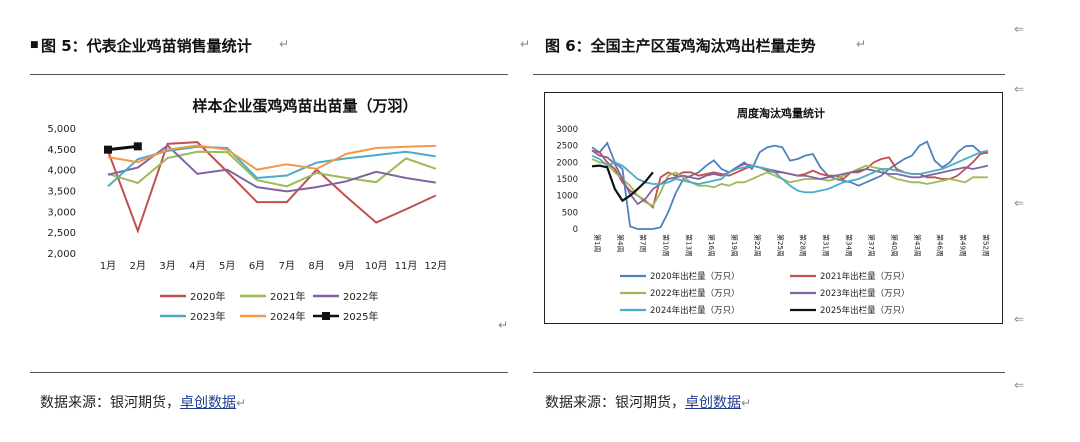 The width and height of the screenshot is (1080, 442). I want to click on y-tick-label: 3000, so click(567, 130).